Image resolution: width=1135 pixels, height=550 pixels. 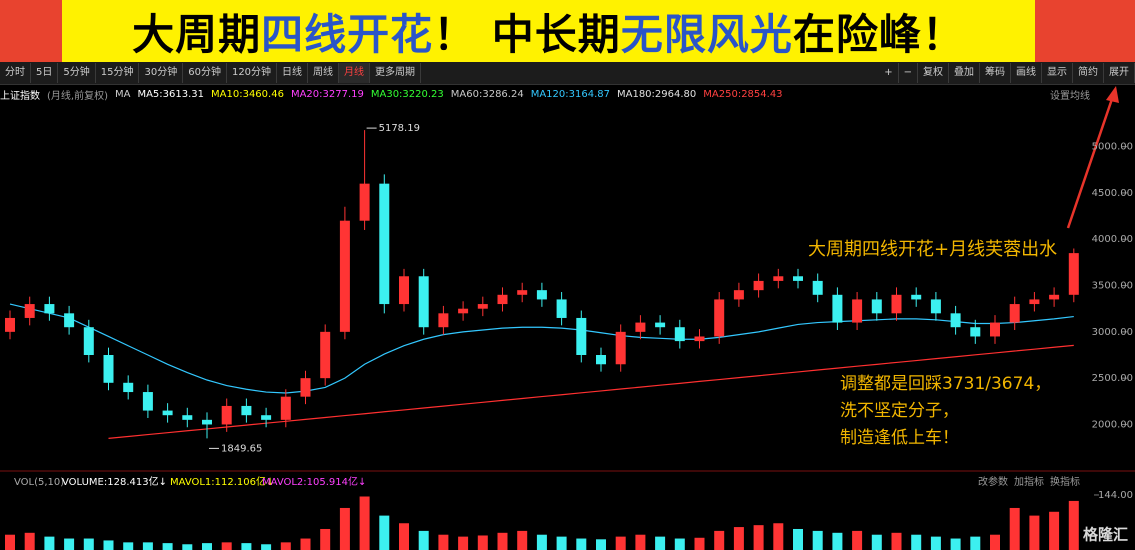 I want to click on banner-title: 大周期 四线开花！ 中长期 无限风光 在险峰！, so click(x=548, y=31).